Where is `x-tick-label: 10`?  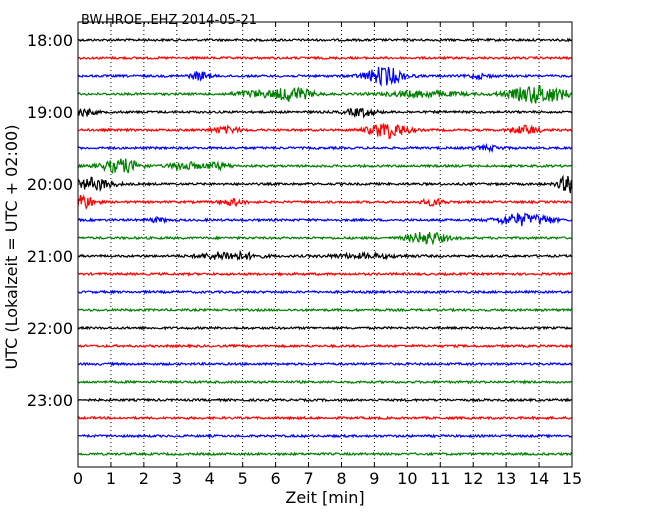 x-tick-label: 10 is located at coordinates (407, 478).